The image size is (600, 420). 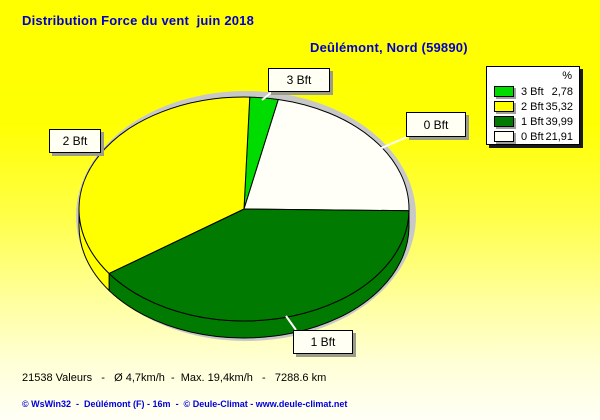 I want to click on legend-item-label: 0 Bft, so click(x=532, y=136).